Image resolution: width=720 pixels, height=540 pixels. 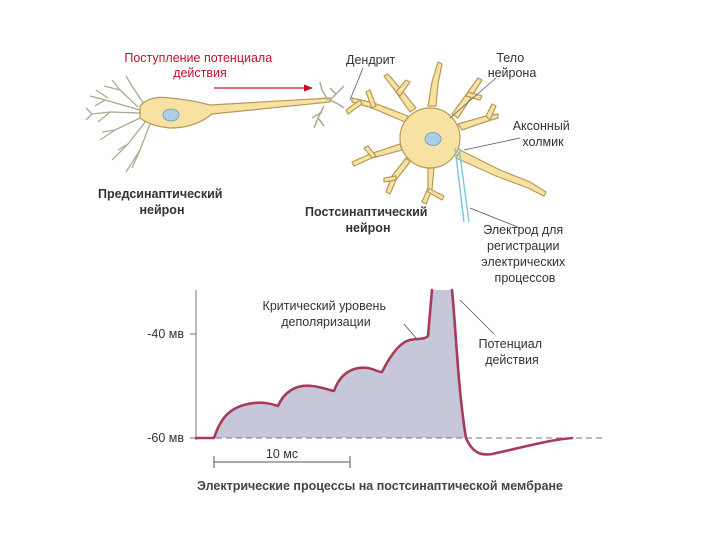 I want to click on time-scale-bar, so click(x=282, y=462).